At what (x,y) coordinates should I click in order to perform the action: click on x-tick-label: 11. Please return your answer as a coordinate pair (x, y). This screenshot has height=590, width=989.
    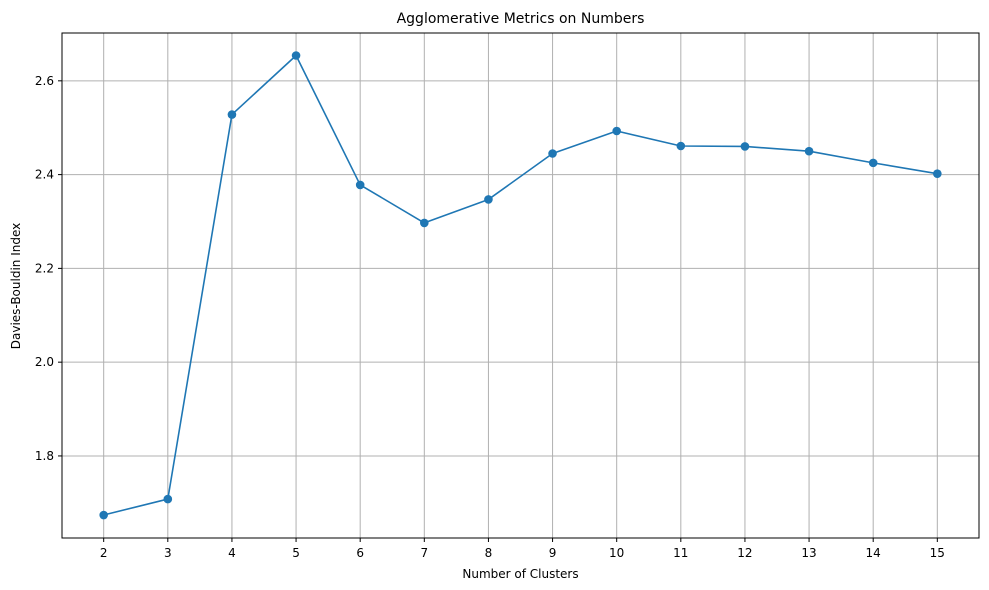
    Looking at the image, I should click on (680, 553).